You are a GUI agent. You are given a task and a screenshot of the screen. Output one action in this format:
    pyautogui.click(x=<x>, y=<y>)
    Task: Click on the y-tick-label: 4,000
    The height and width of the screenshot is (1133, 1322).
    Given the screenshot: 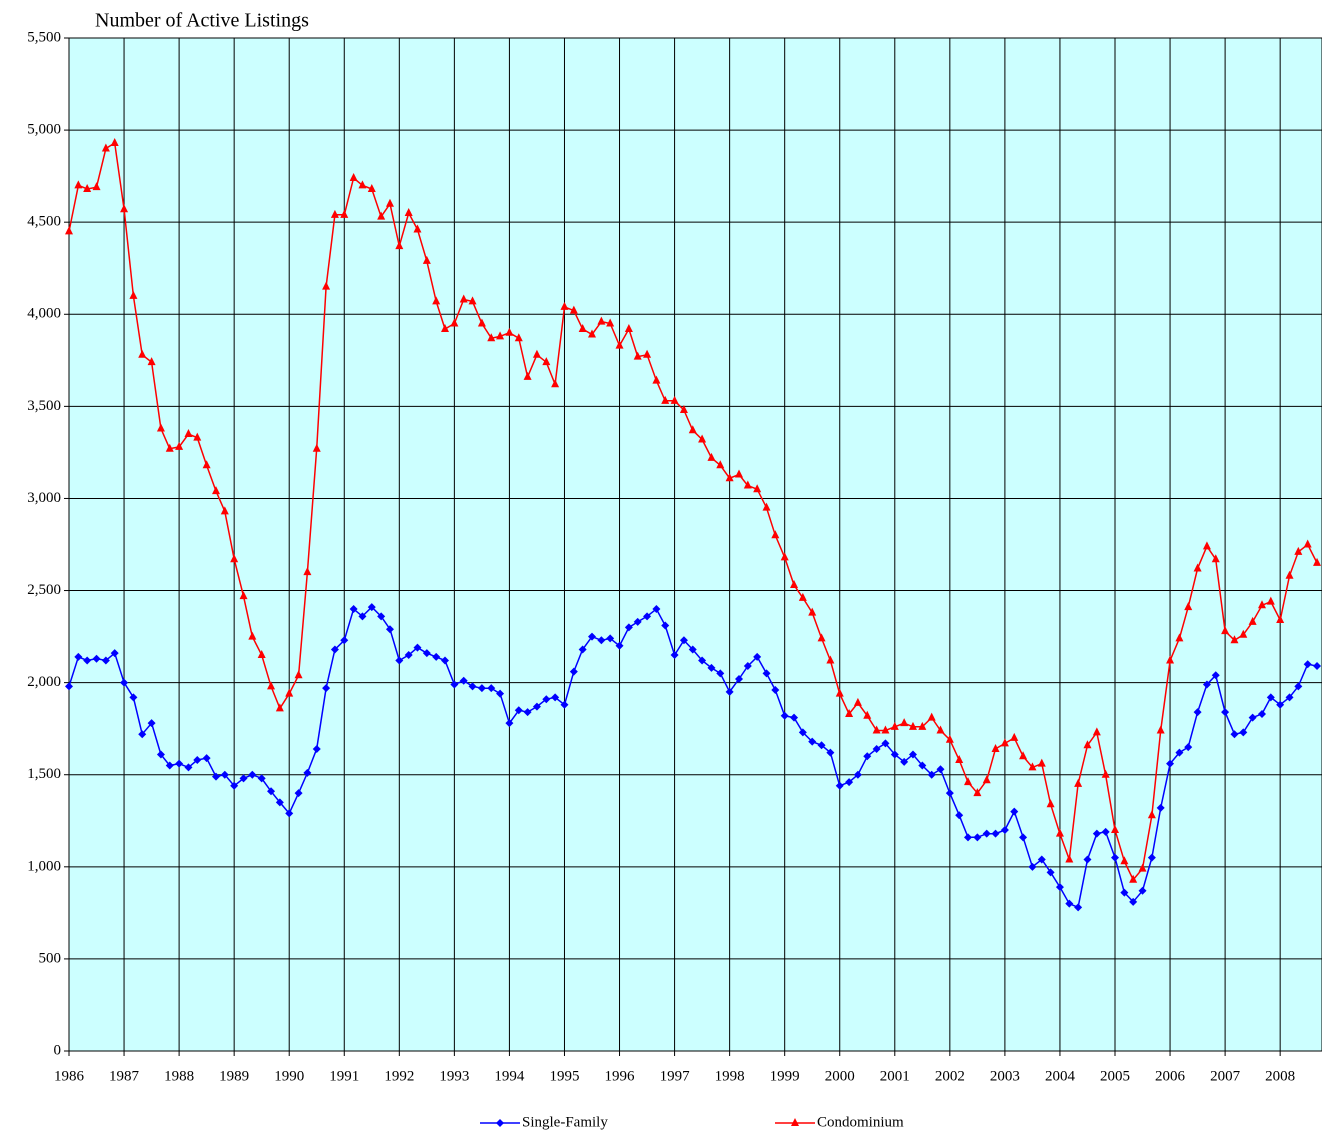 What is the action you would take?
    pyautogui.click(x=44, y=314)
    